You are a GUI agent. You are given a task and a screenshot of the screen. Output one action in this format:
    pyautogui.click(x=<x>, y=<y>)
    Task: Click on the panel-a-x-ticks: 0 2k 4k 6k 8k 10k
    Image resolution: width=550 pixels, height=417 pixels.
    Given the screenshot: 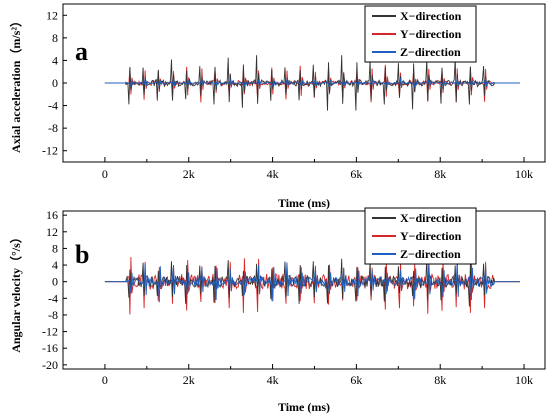 What is the action you would take?
    pyautogui.click(x=317, y=169)
    